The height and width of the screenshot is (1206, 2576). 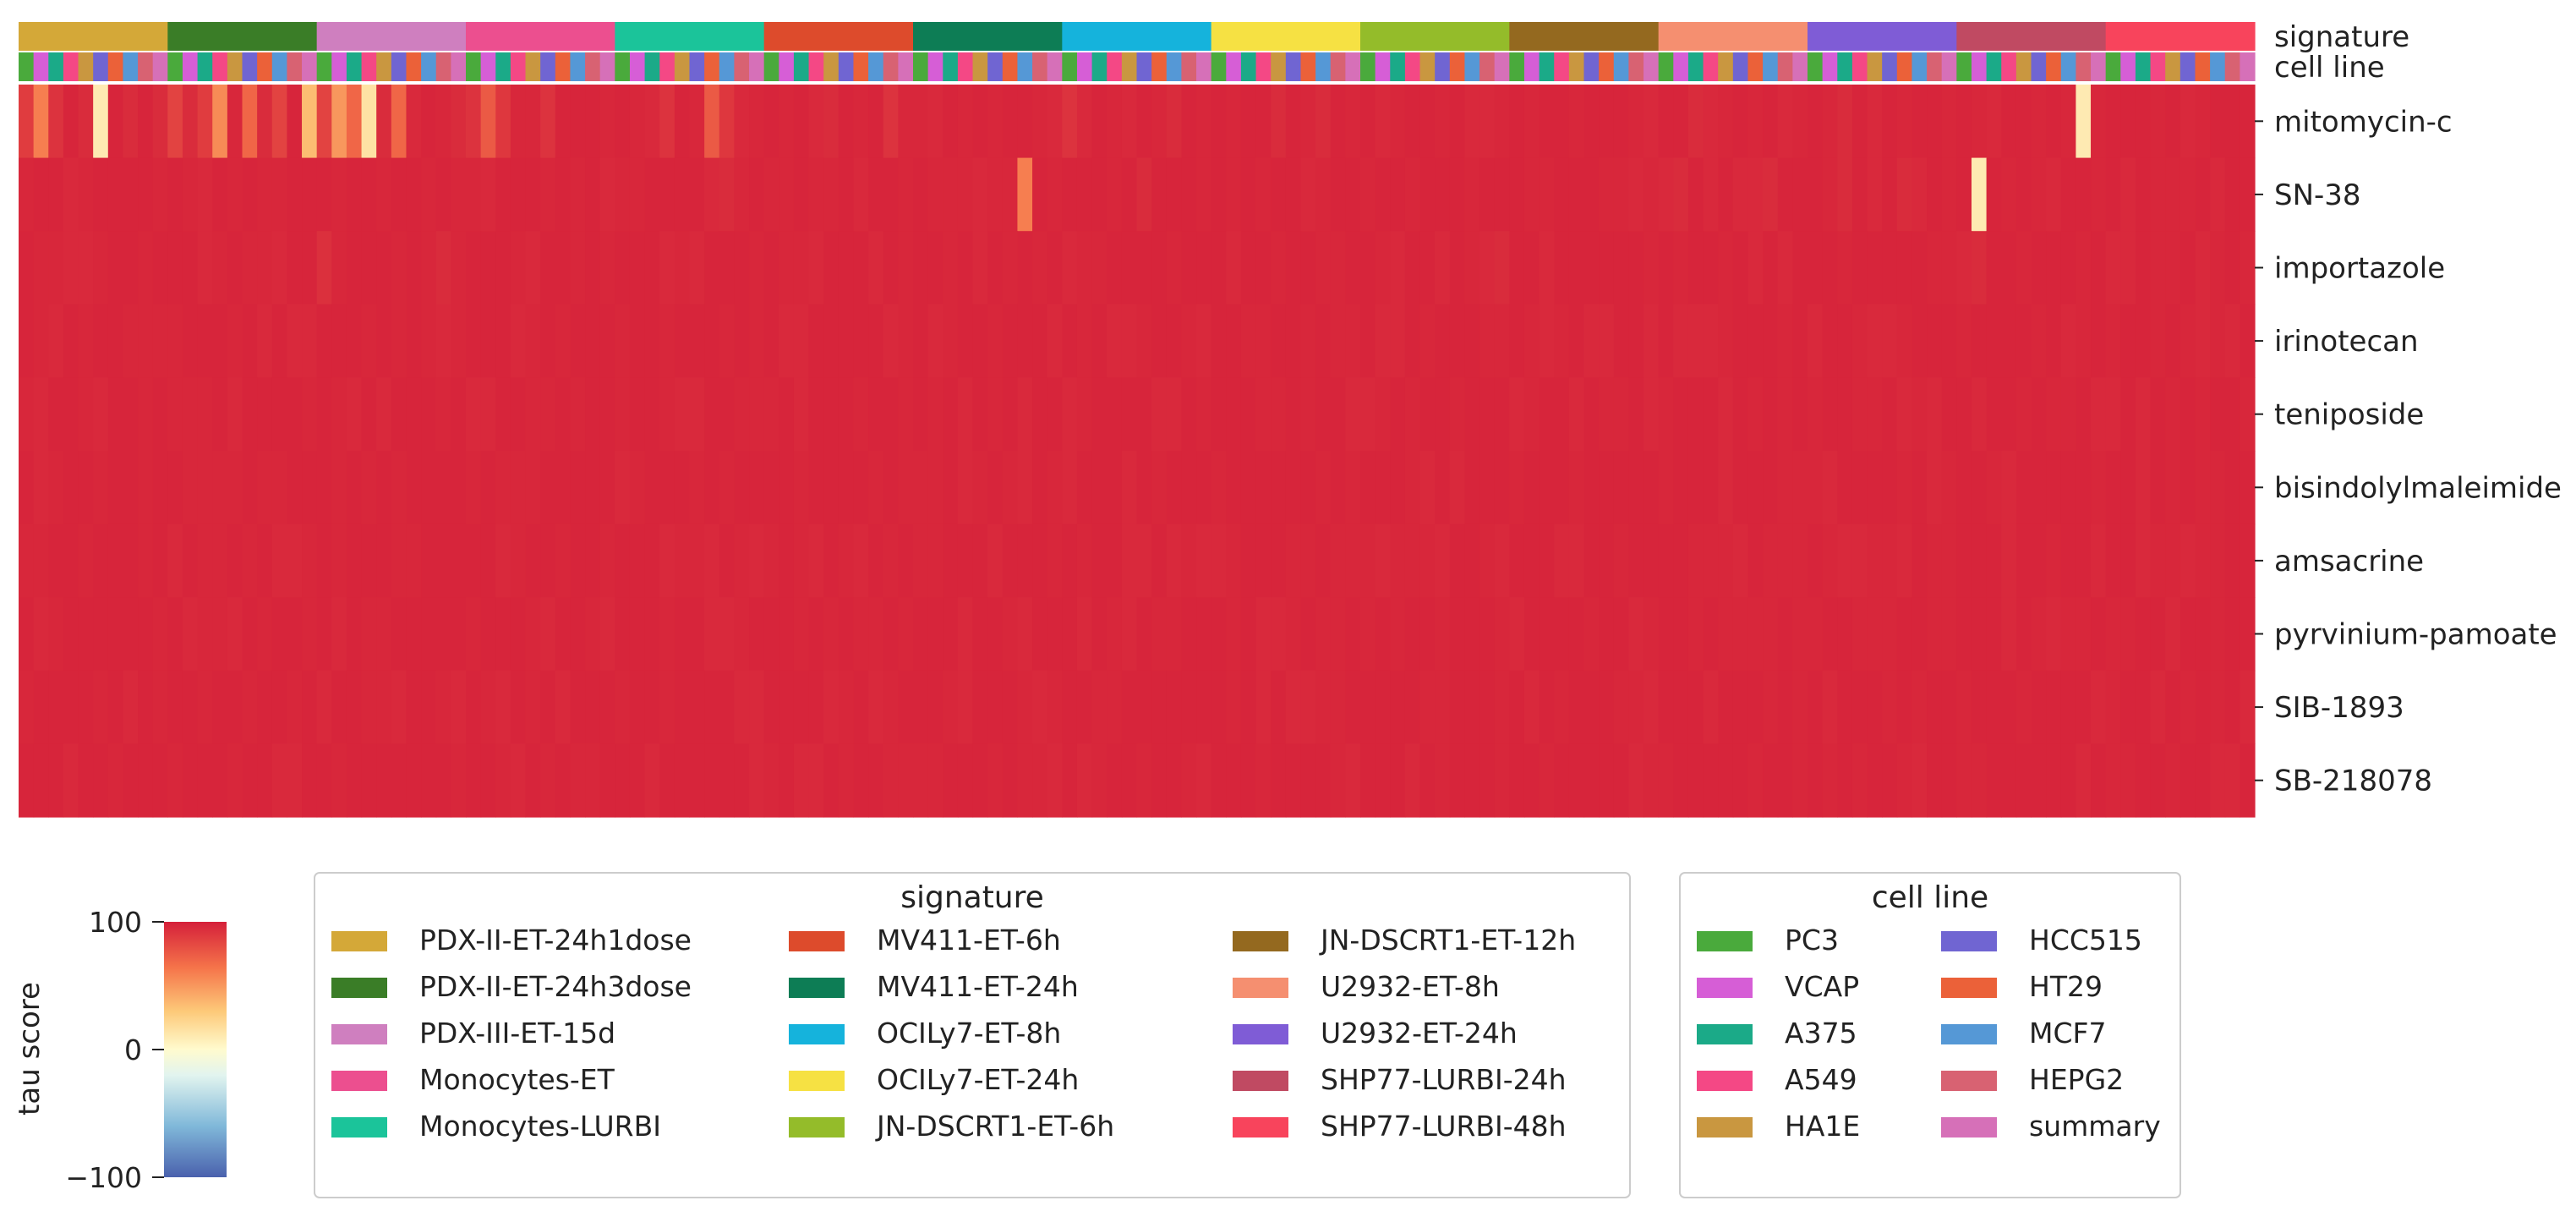 What do you see at coordinates (1822, 986) in the screenshot?
I see `cell-line-legend-label: VCAP` at bounding box center [1822, 986].